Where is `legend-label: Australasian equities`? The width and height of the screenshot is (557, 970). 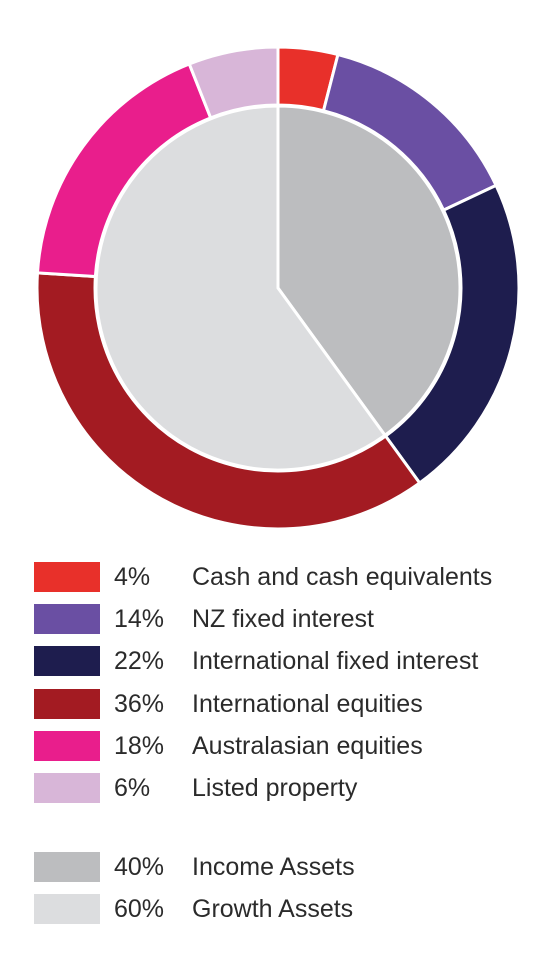 legend-label: Australasian equities is located at coordinates (307, 745).